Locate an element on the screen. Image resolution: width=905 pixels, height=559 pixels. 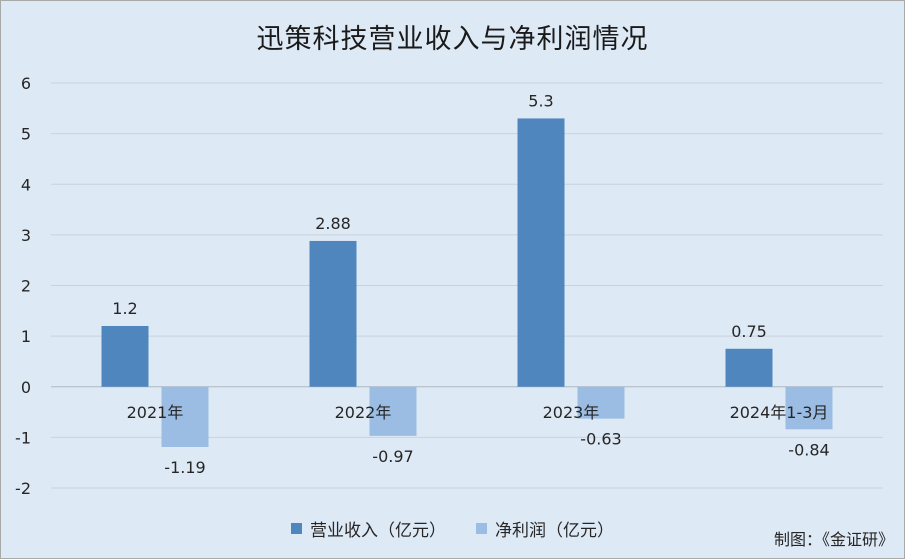
y-tick-label: 3 is located at coordinates (26, 235).